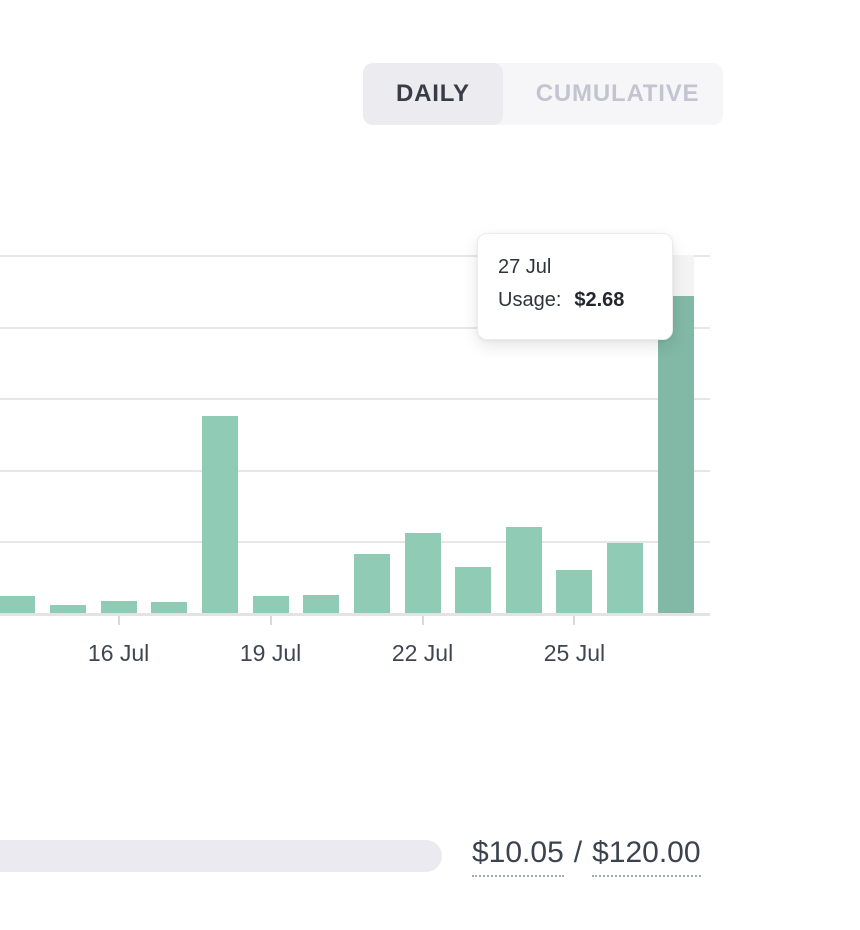  What do you see at coordinates (371, 583) in the screenshot?
I see `bar-21-jul` at bounding box center [371, 583].